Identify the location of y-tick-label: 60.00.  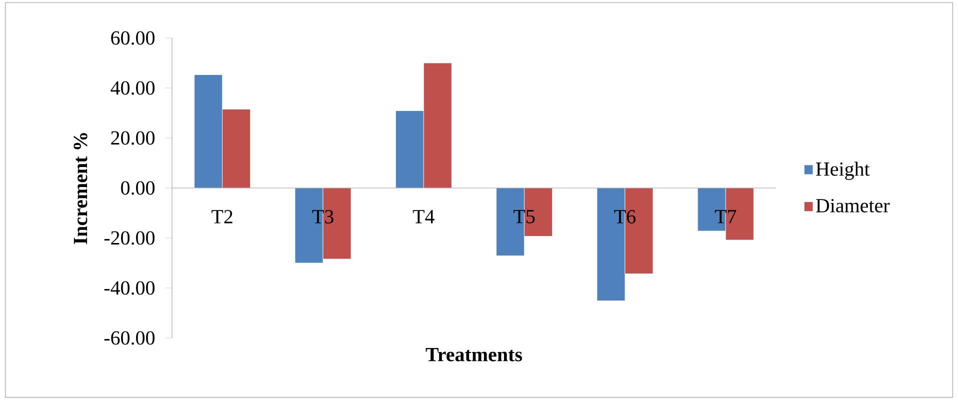
(133, 38).